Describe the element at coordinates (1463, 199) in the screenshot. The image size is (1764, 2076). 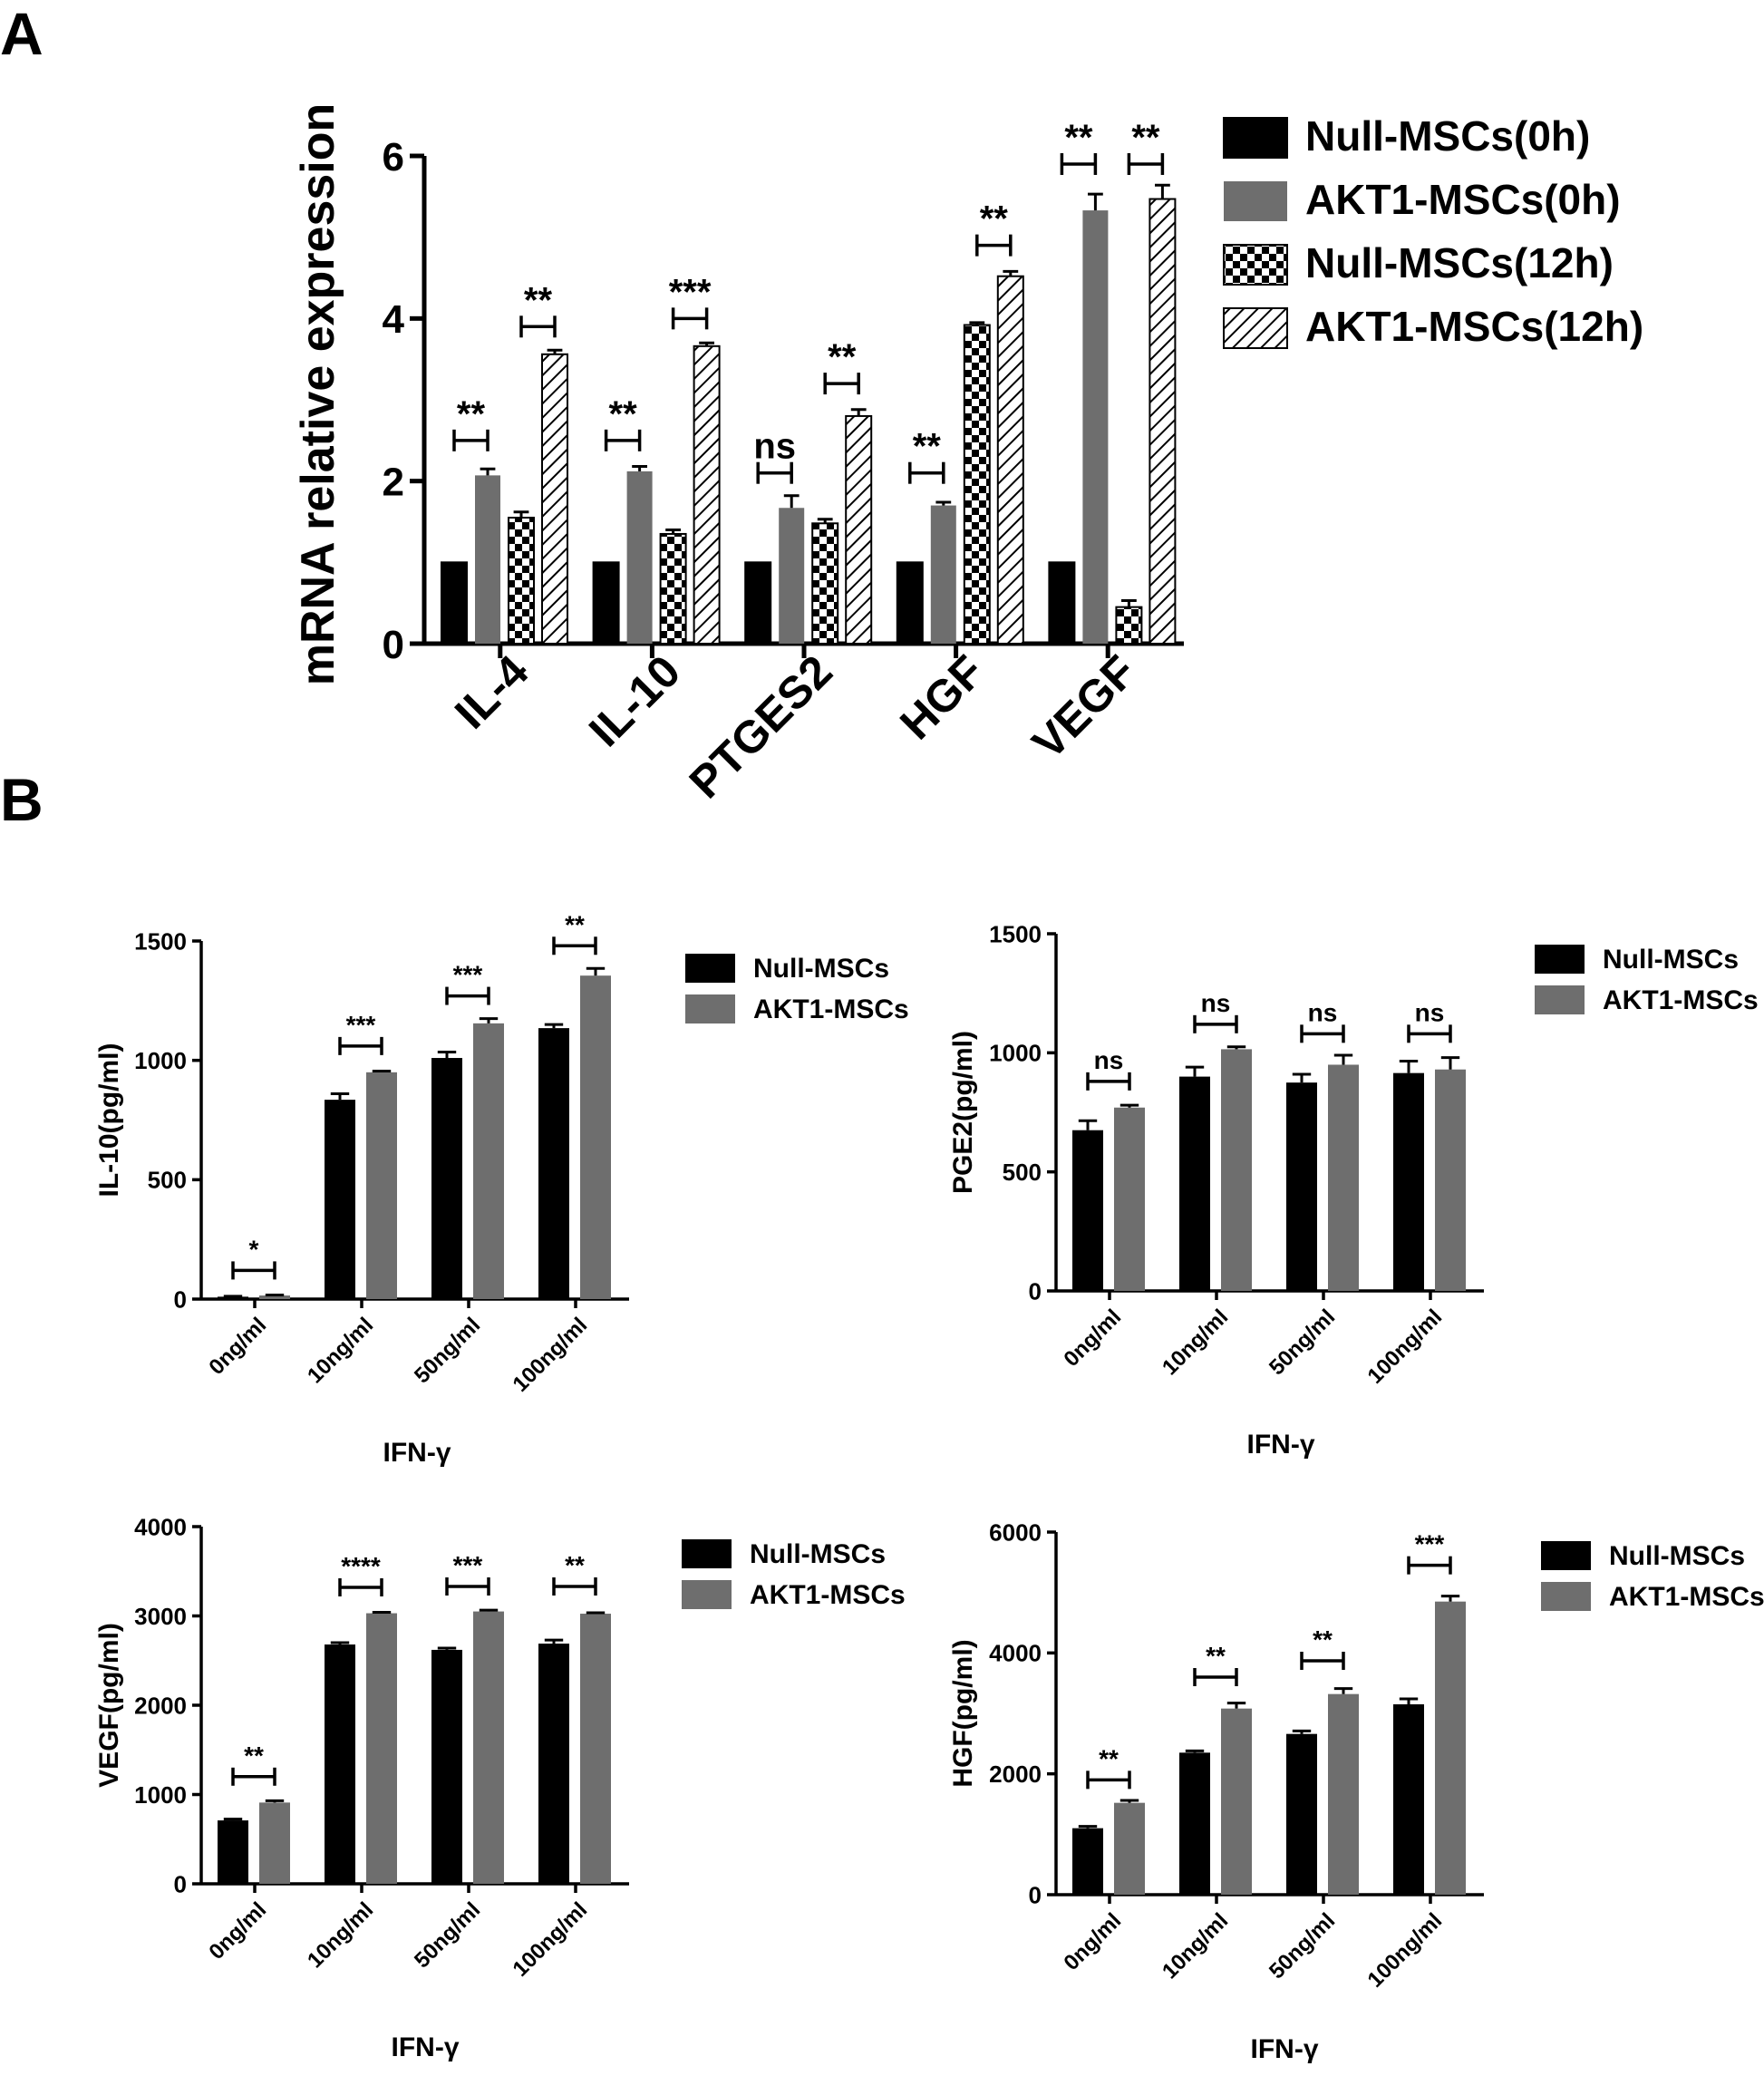
I see `legend-label: AKT1-MSCs(0h)` at that location.